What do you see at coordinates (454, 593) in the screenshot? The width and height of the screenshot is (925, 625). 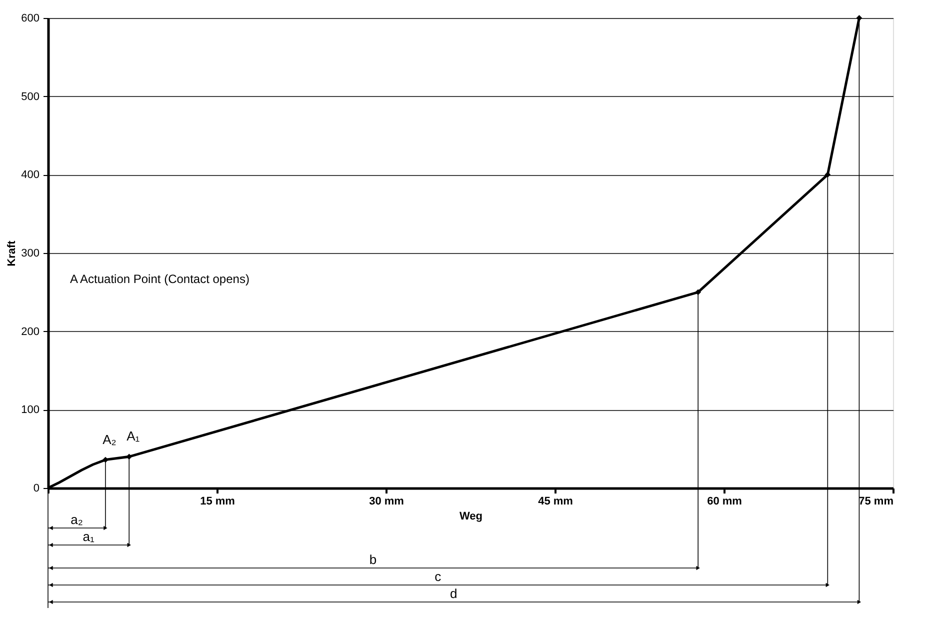 I see `ref-line-label: d` at bounding box center [454, 593].